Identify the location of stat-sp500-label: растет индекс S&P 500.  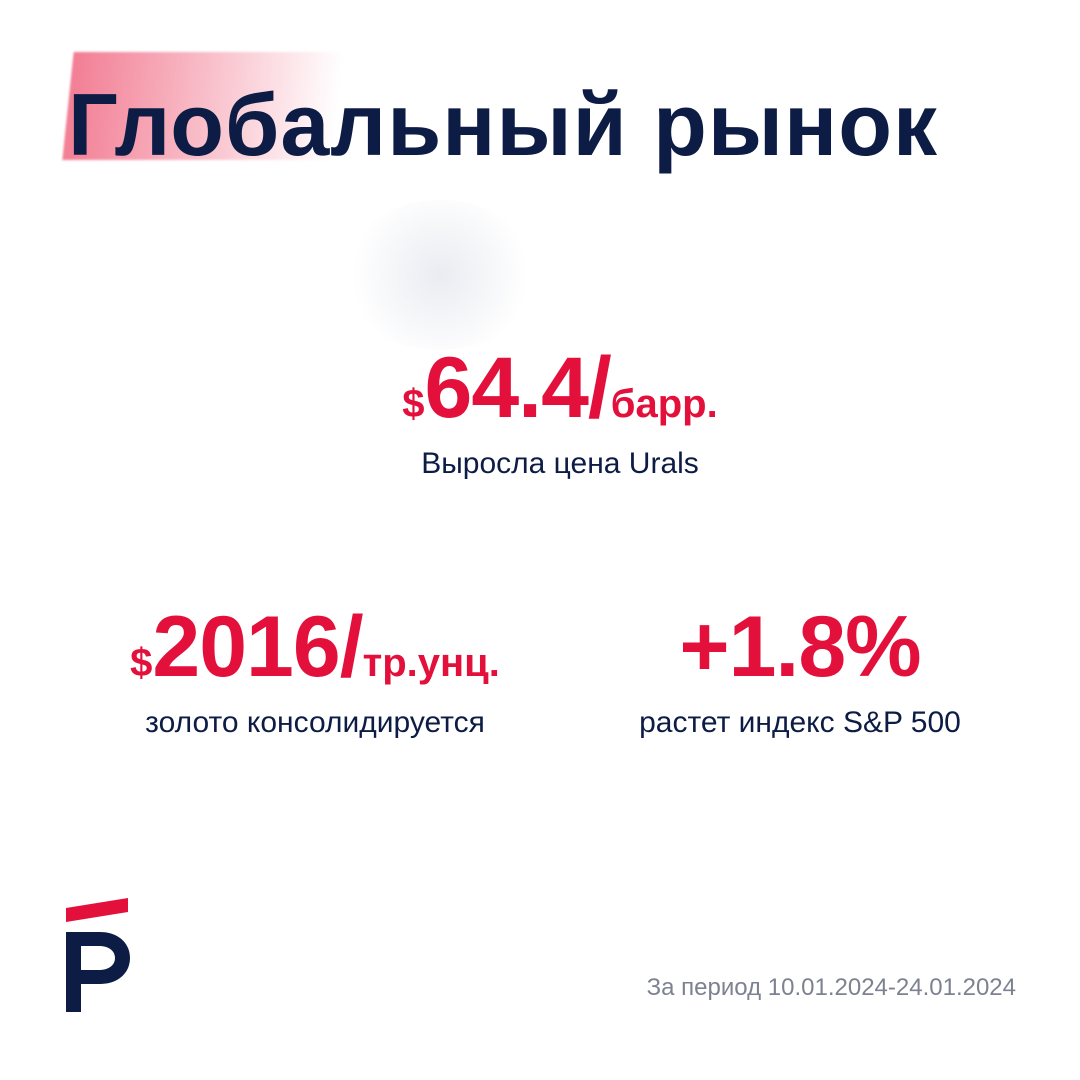
(800, 722).